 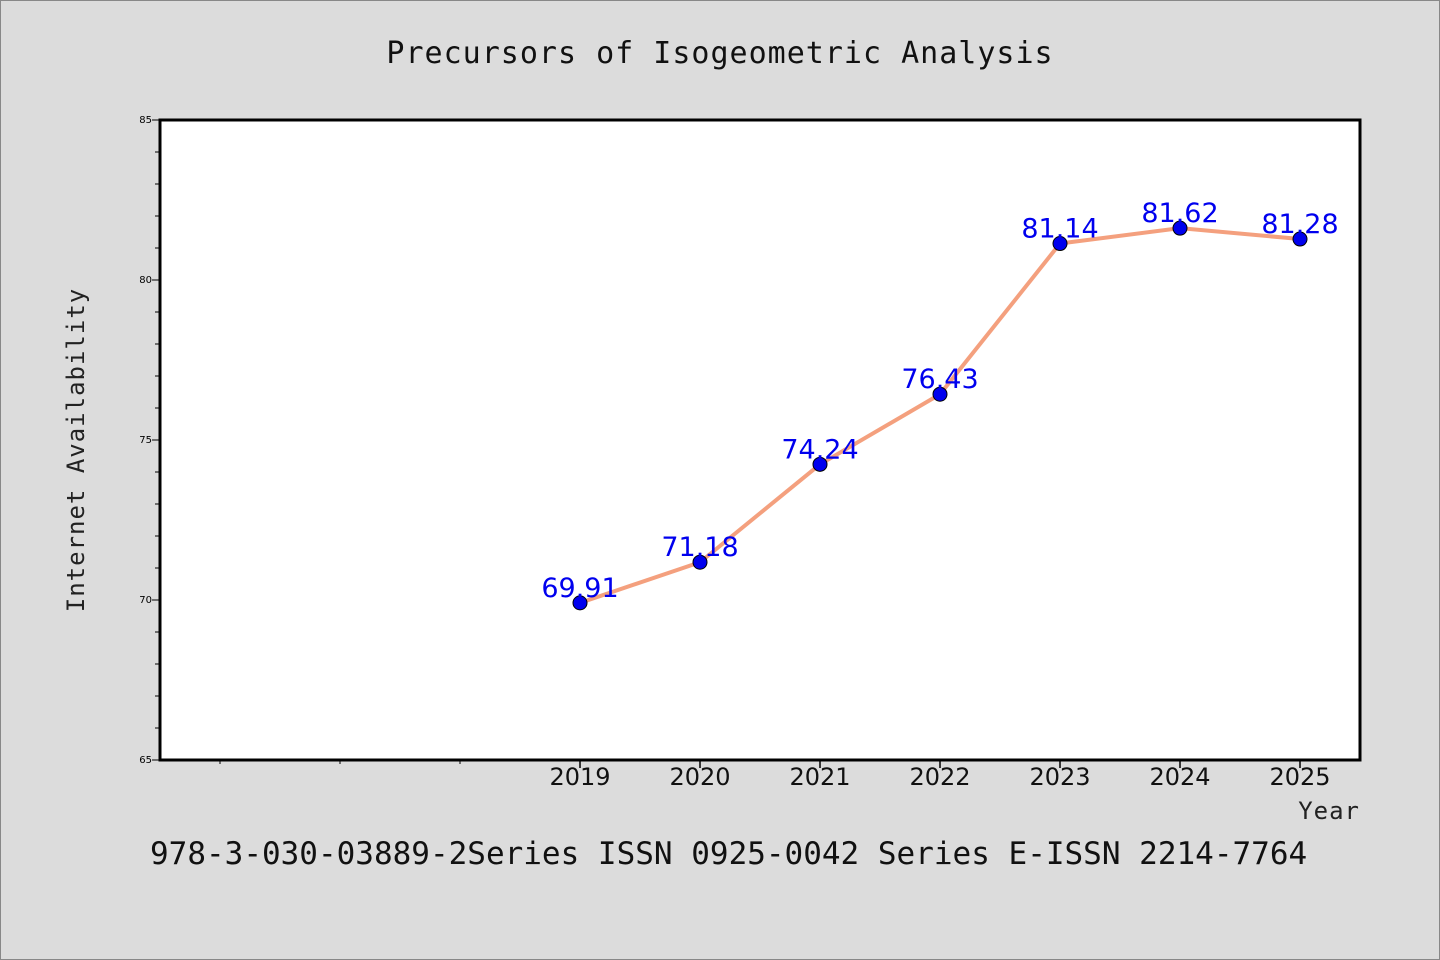 I want to click on y-axis: 65 70 75 80 85, so click(x=149, y=440).